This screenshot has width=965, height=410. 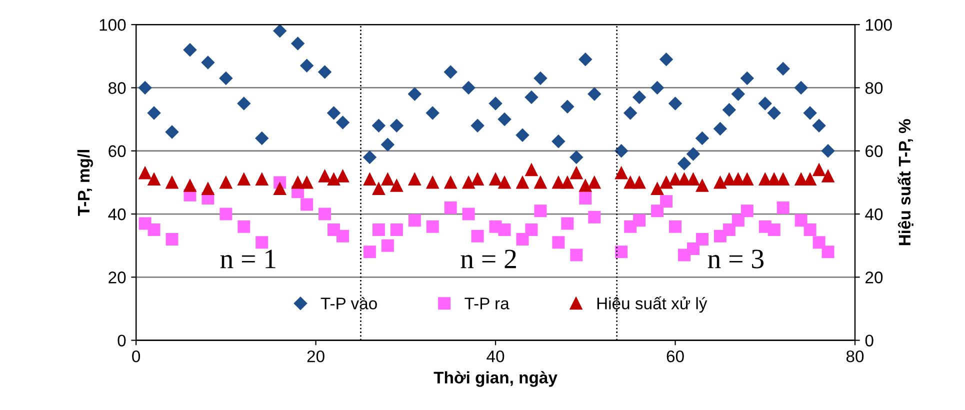 What do you see at coordinates (488, 259) in the screenshot?
I see `annotation: n = 2` at bounding box center [488, 259].